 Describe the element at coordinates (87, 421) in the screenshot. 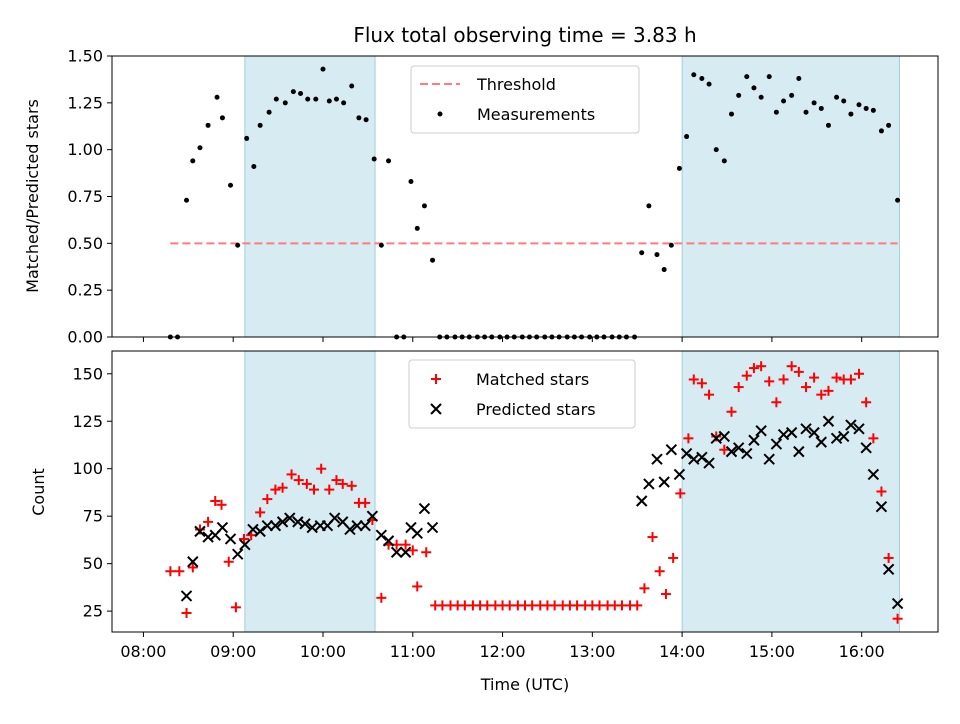

I see `y-tick-label: 125` at that location.